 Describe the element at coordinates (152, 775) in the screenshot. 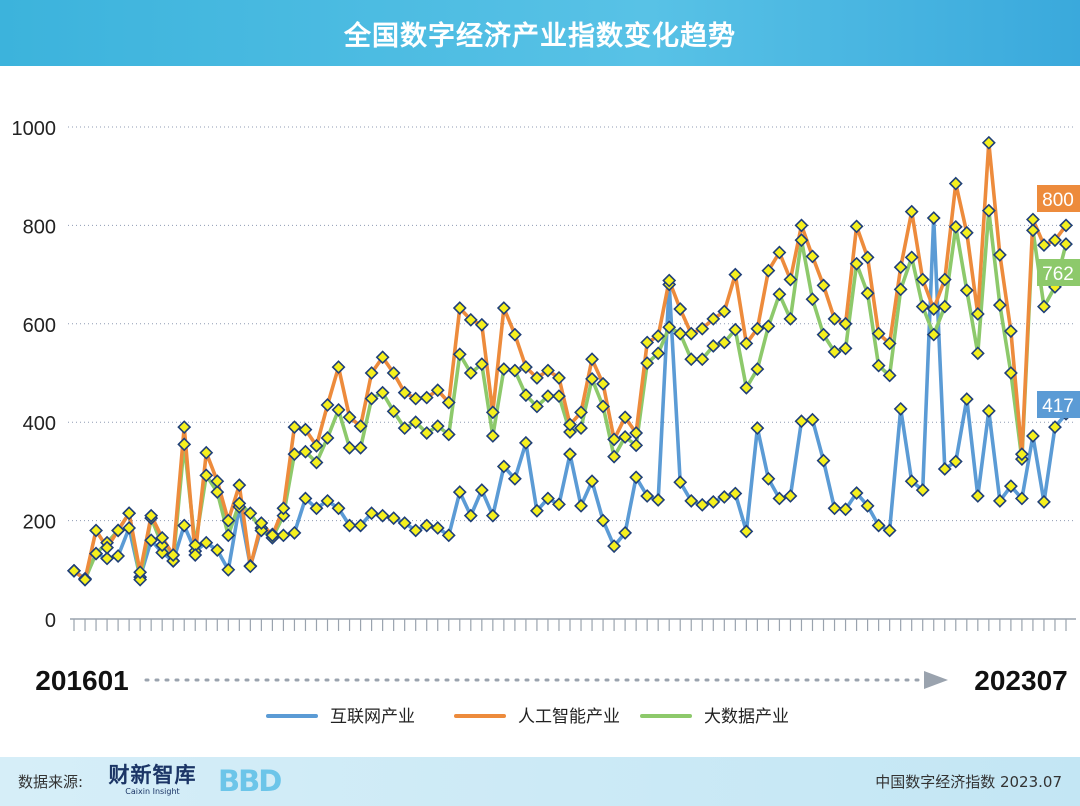

I see `caixin-logo-text: 财新智库` at that location.